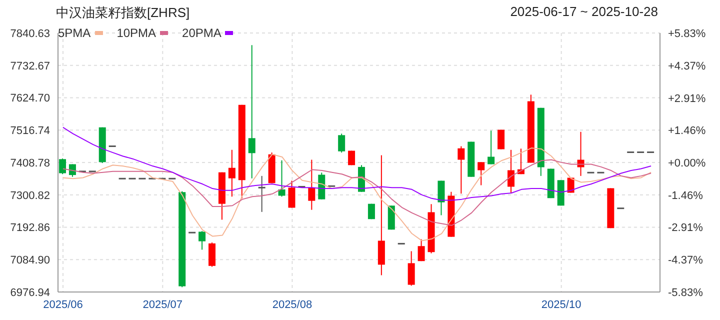  I want to click on chart-subtitle: 2025-06-17 ~ 2025-10-28, so click(584, 11).